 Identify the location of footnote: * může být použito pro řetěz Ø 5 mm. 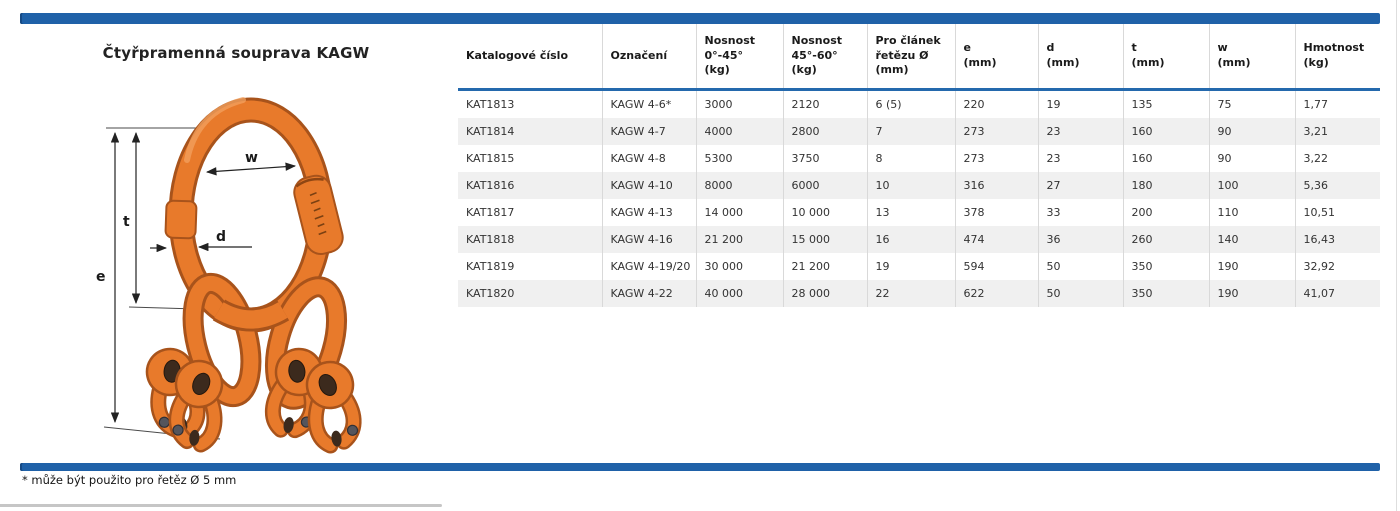
(129, 480).